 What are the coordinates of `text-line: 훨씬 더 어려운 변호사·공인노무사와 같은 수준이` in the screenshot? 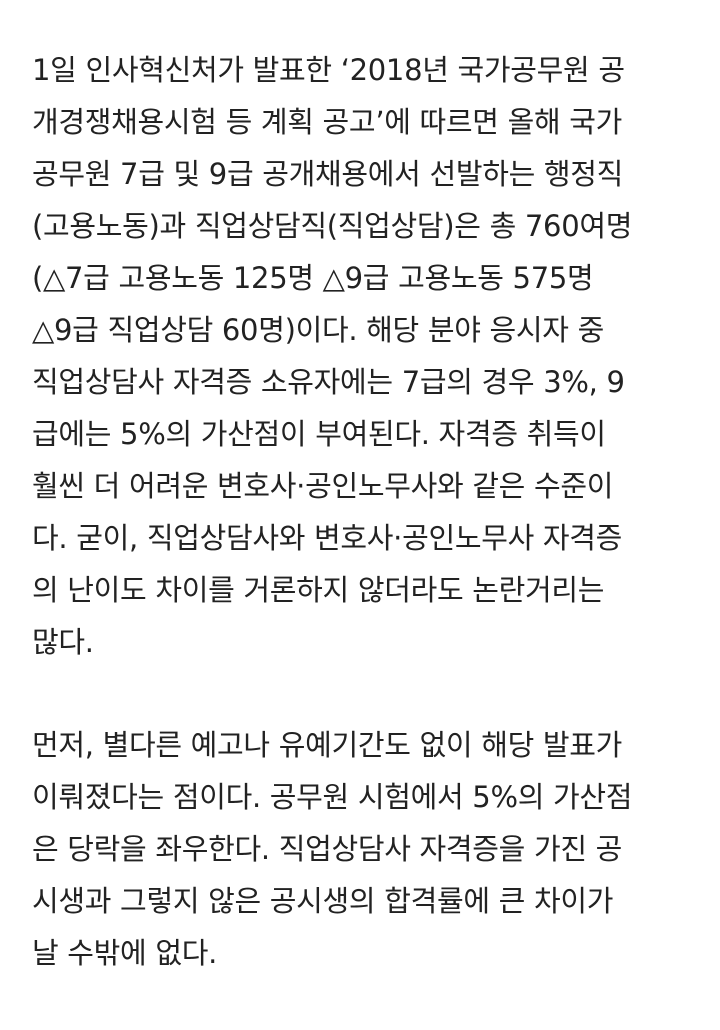 It's located at (323, 486).